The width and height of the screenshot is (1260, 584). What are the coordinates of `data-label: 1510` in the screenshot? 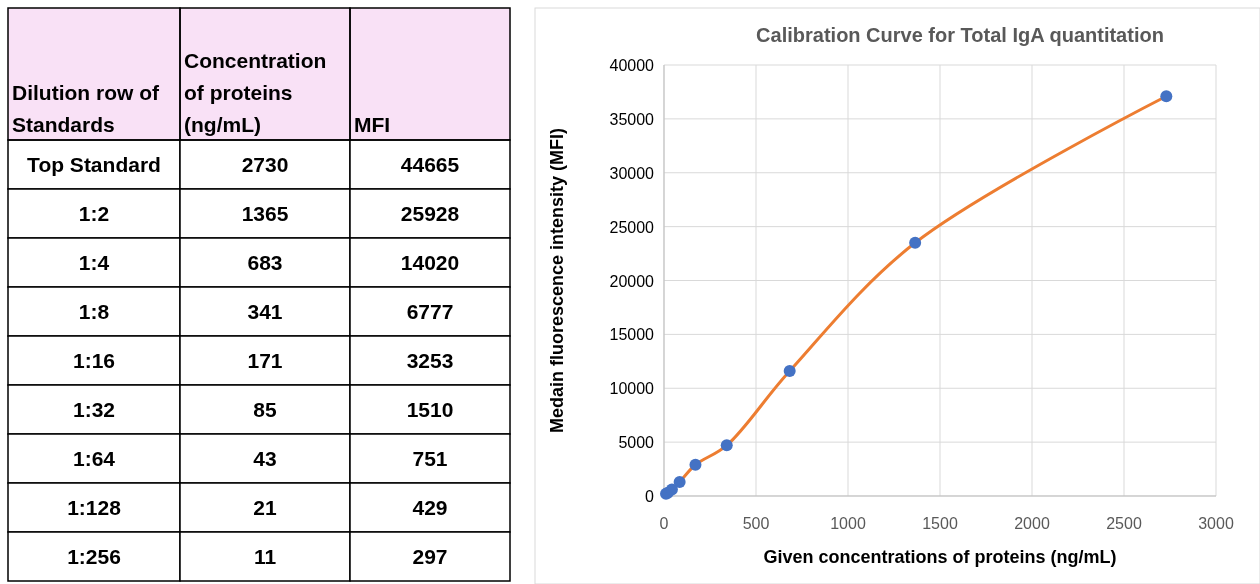 It's located at (430, 409).